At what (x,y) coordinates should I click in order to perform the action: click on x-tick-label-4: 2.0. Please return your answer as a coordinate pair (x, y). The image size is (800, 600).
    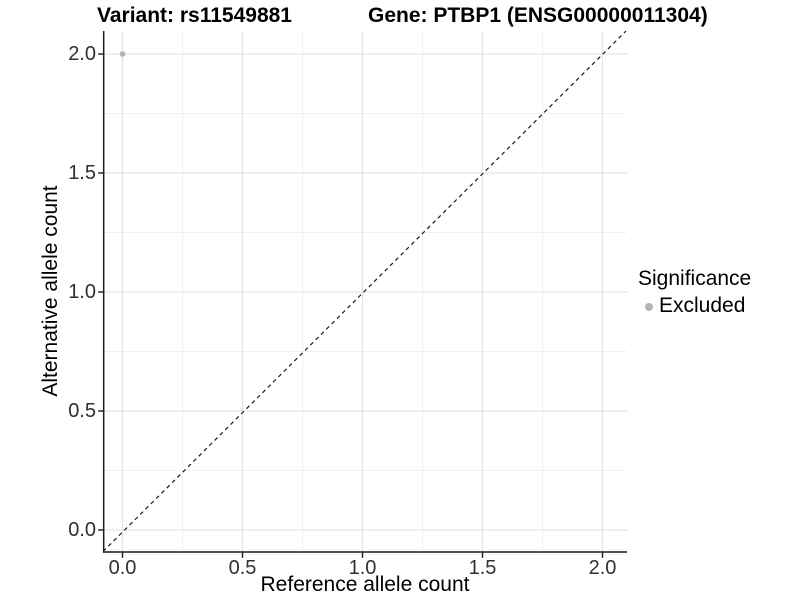
    Looking at the image, I should click on (602, 568).